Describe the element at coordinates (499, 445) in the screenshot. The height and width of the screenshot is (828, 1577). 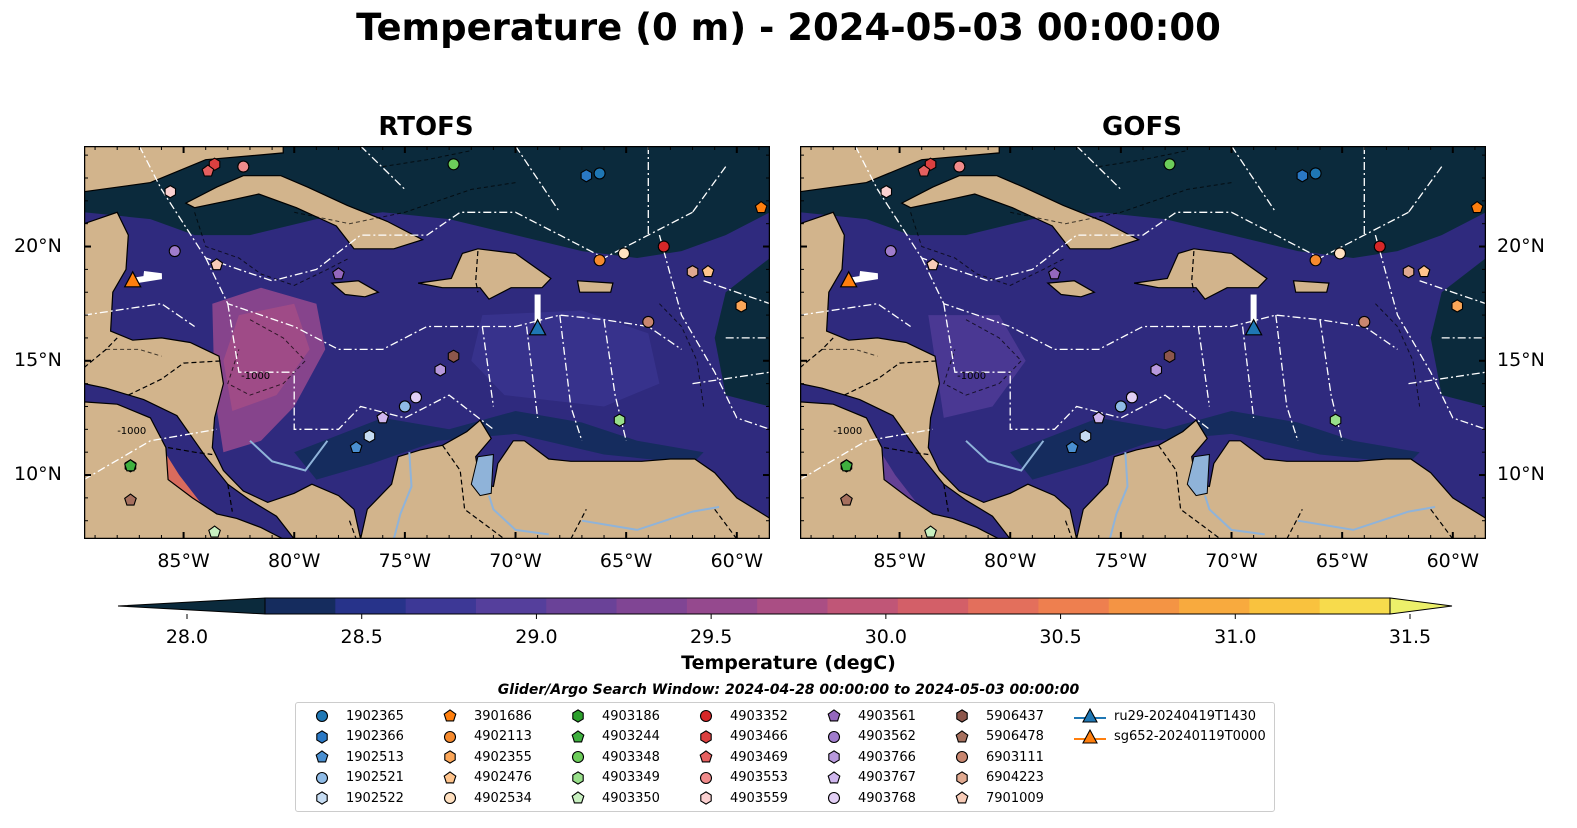
I see `southern-upwelling` at that location.